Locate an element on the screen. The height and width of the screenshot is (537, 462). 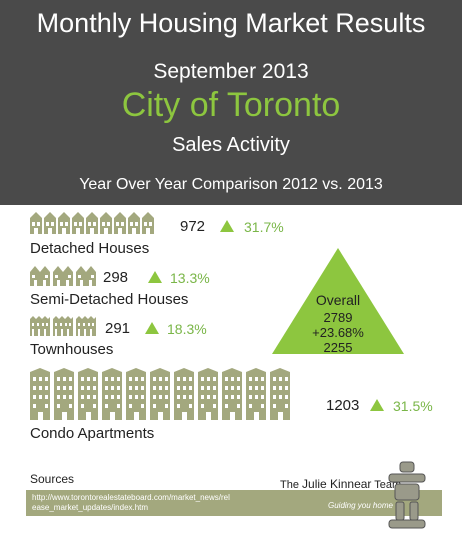
overall-triangle is located at coordinates (338, 301).